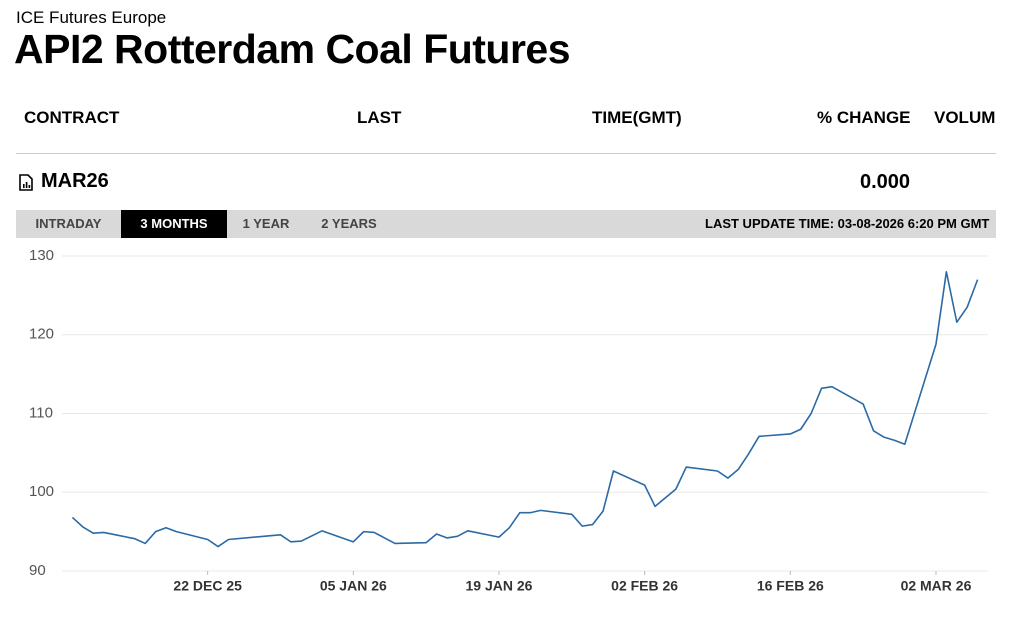  Describe the element at coordinates (644, 586) in the screenshot. I see `x-tick-label: 02 FEB 26` at that location.